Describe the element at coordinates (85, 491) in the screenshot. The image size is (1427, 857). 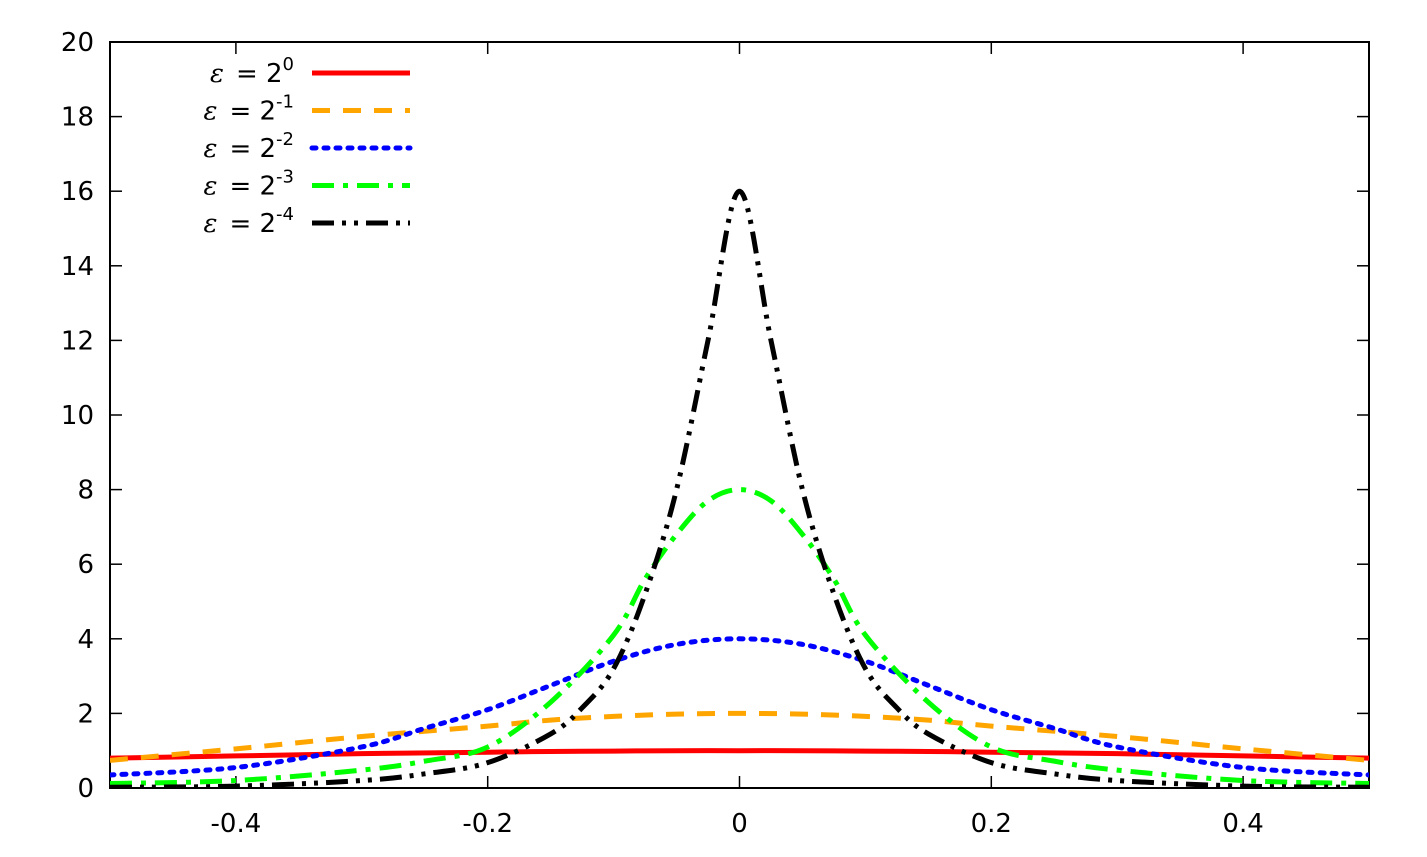
I see `y-tick-label: 8` at that location.